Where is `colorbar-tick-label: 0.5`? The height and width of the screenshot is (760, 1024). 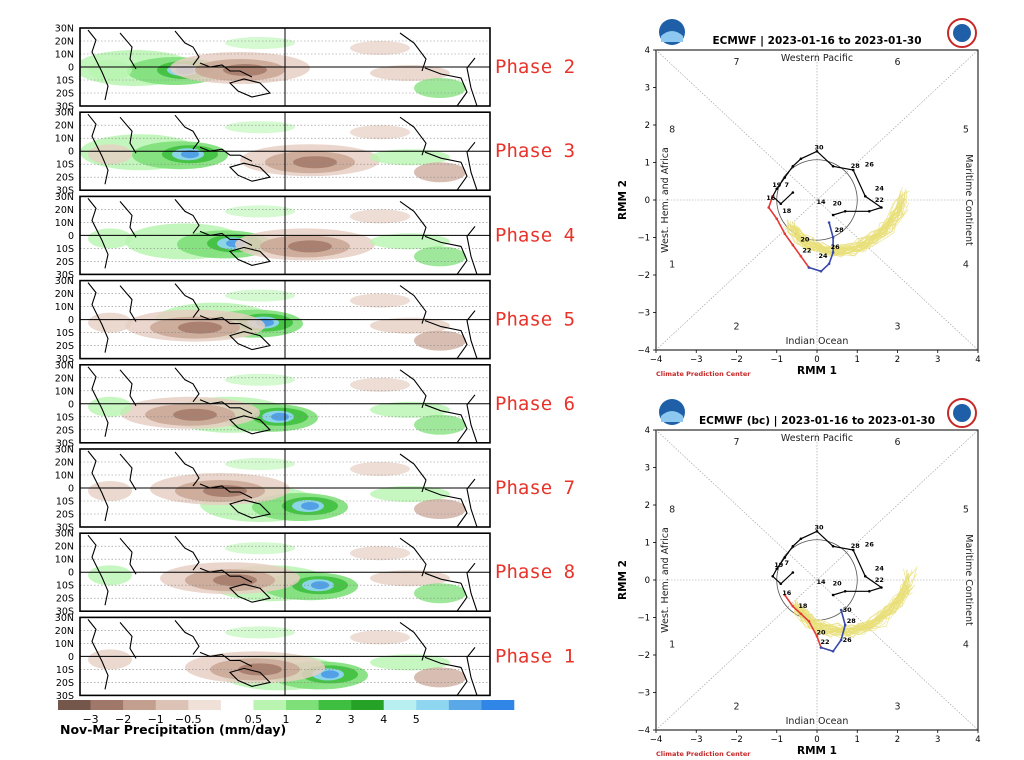 colorbar-tick-label: 0.5 is located at coordinates (254, 719).